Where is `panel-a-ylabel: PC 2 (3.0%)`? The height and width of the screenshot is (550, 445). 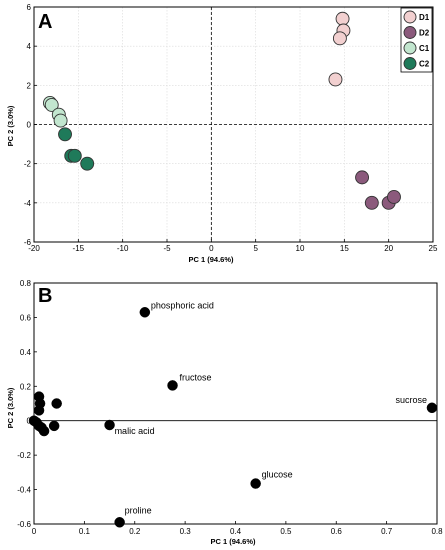
panel-a-ylabel: PC 2 (3.0%) is located at coordinates (10, 125).